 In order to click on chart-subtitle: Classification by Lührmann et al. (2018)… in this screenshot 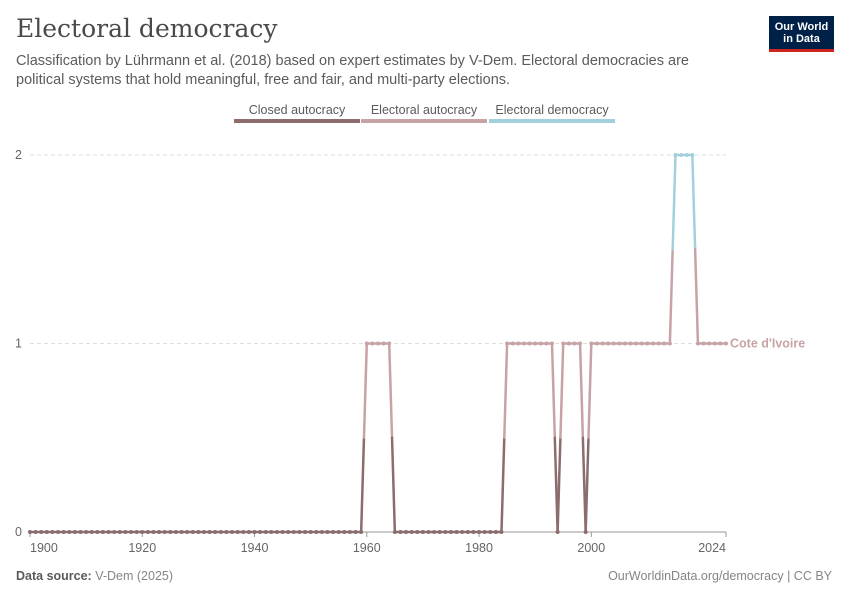, I will do `click(352, 70)`.